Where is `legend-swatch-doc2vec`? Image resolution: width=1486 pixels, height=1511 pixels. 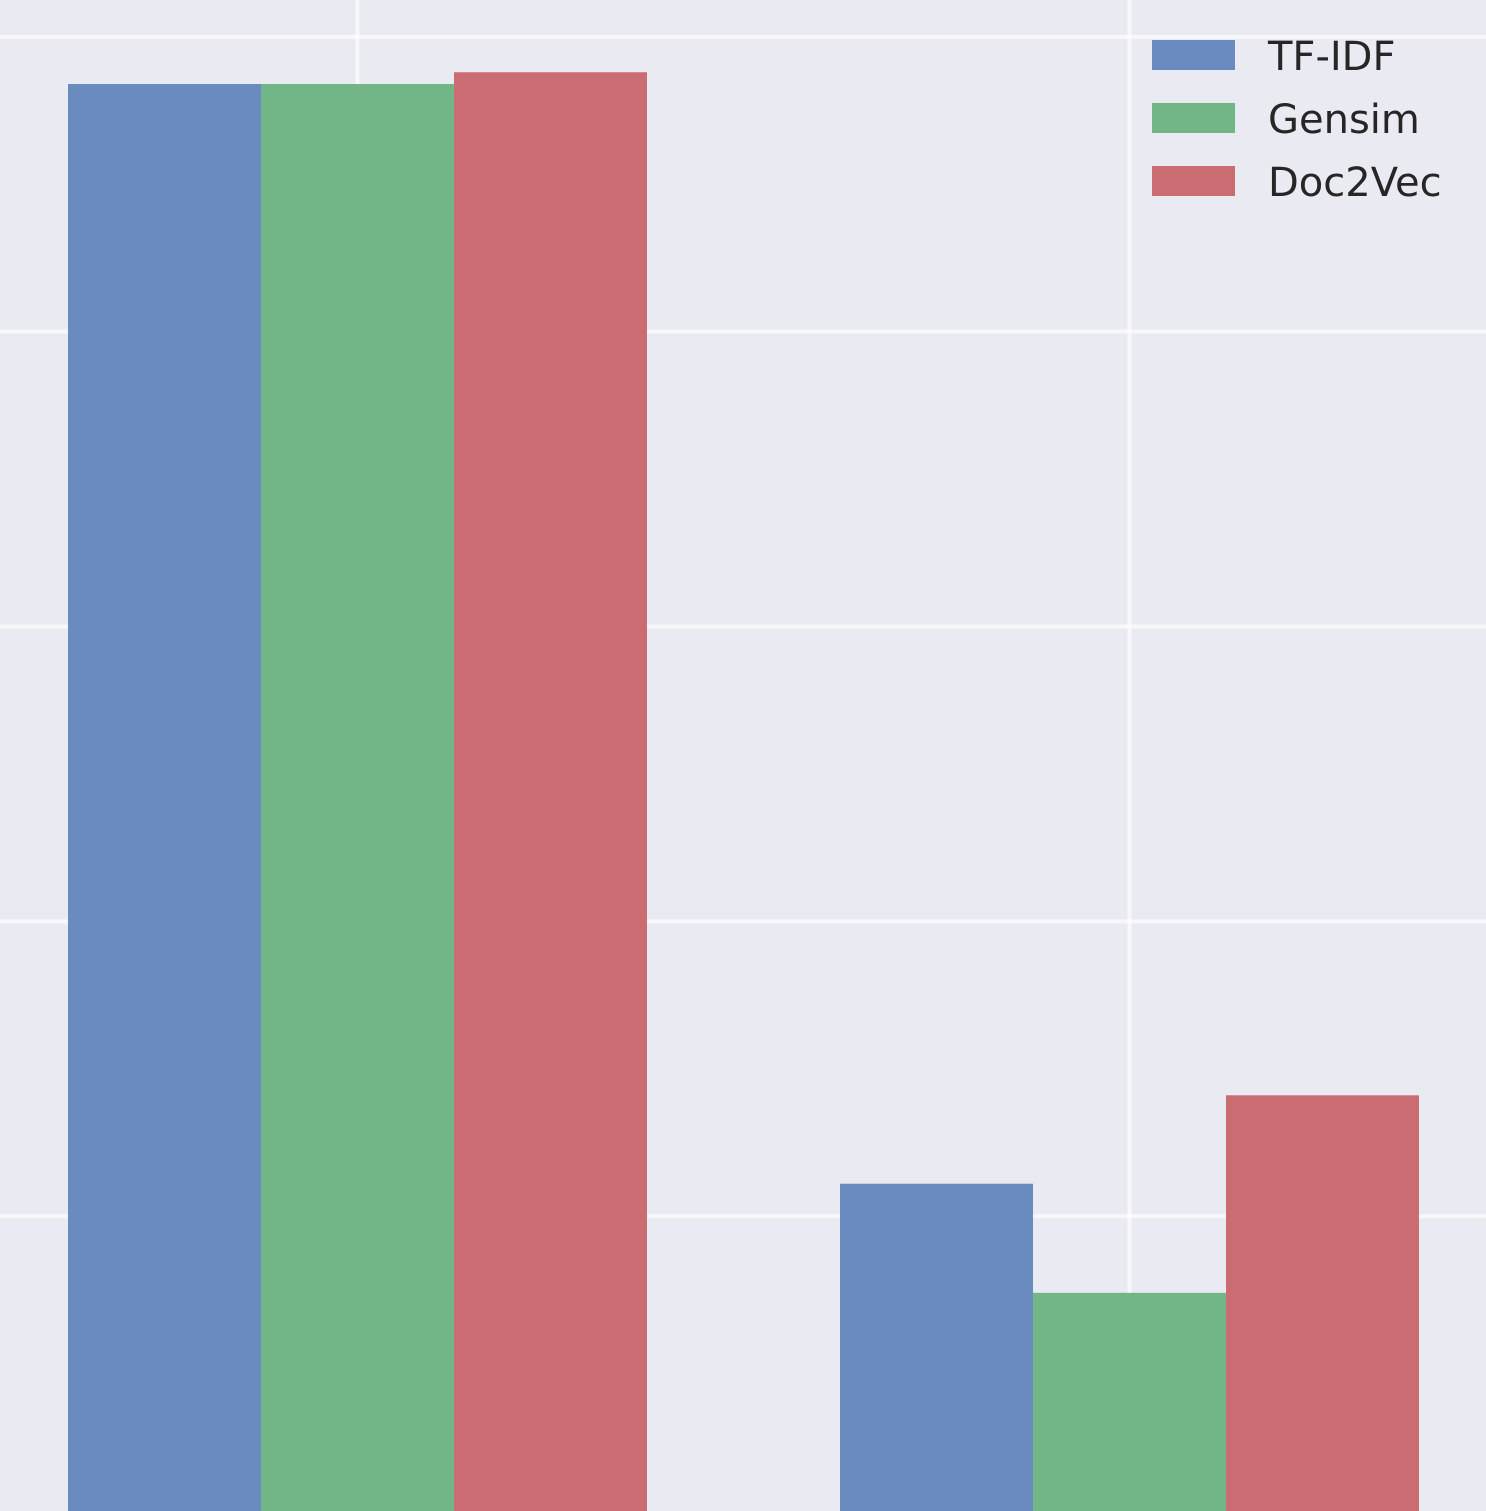 legend-swatch-doc2vec is located at coordinates (1193, 181).